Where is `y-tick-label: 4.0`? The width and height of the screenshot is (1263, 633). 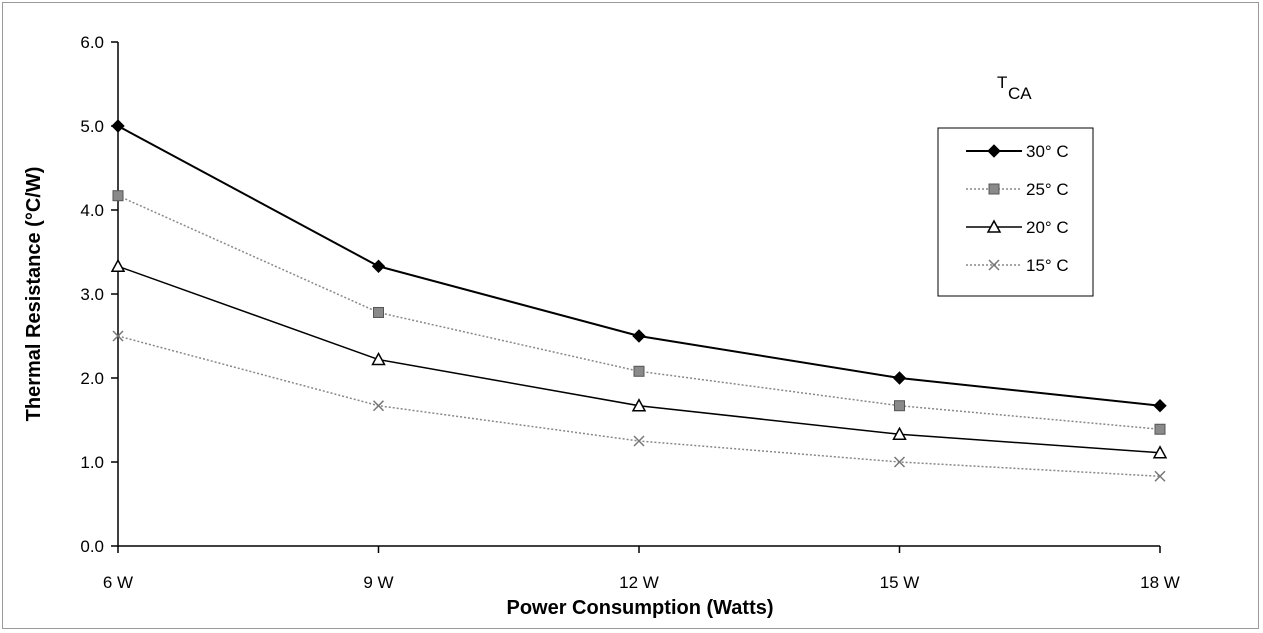 y-tick-label: 4.0 is located at coordinates (92, 210).